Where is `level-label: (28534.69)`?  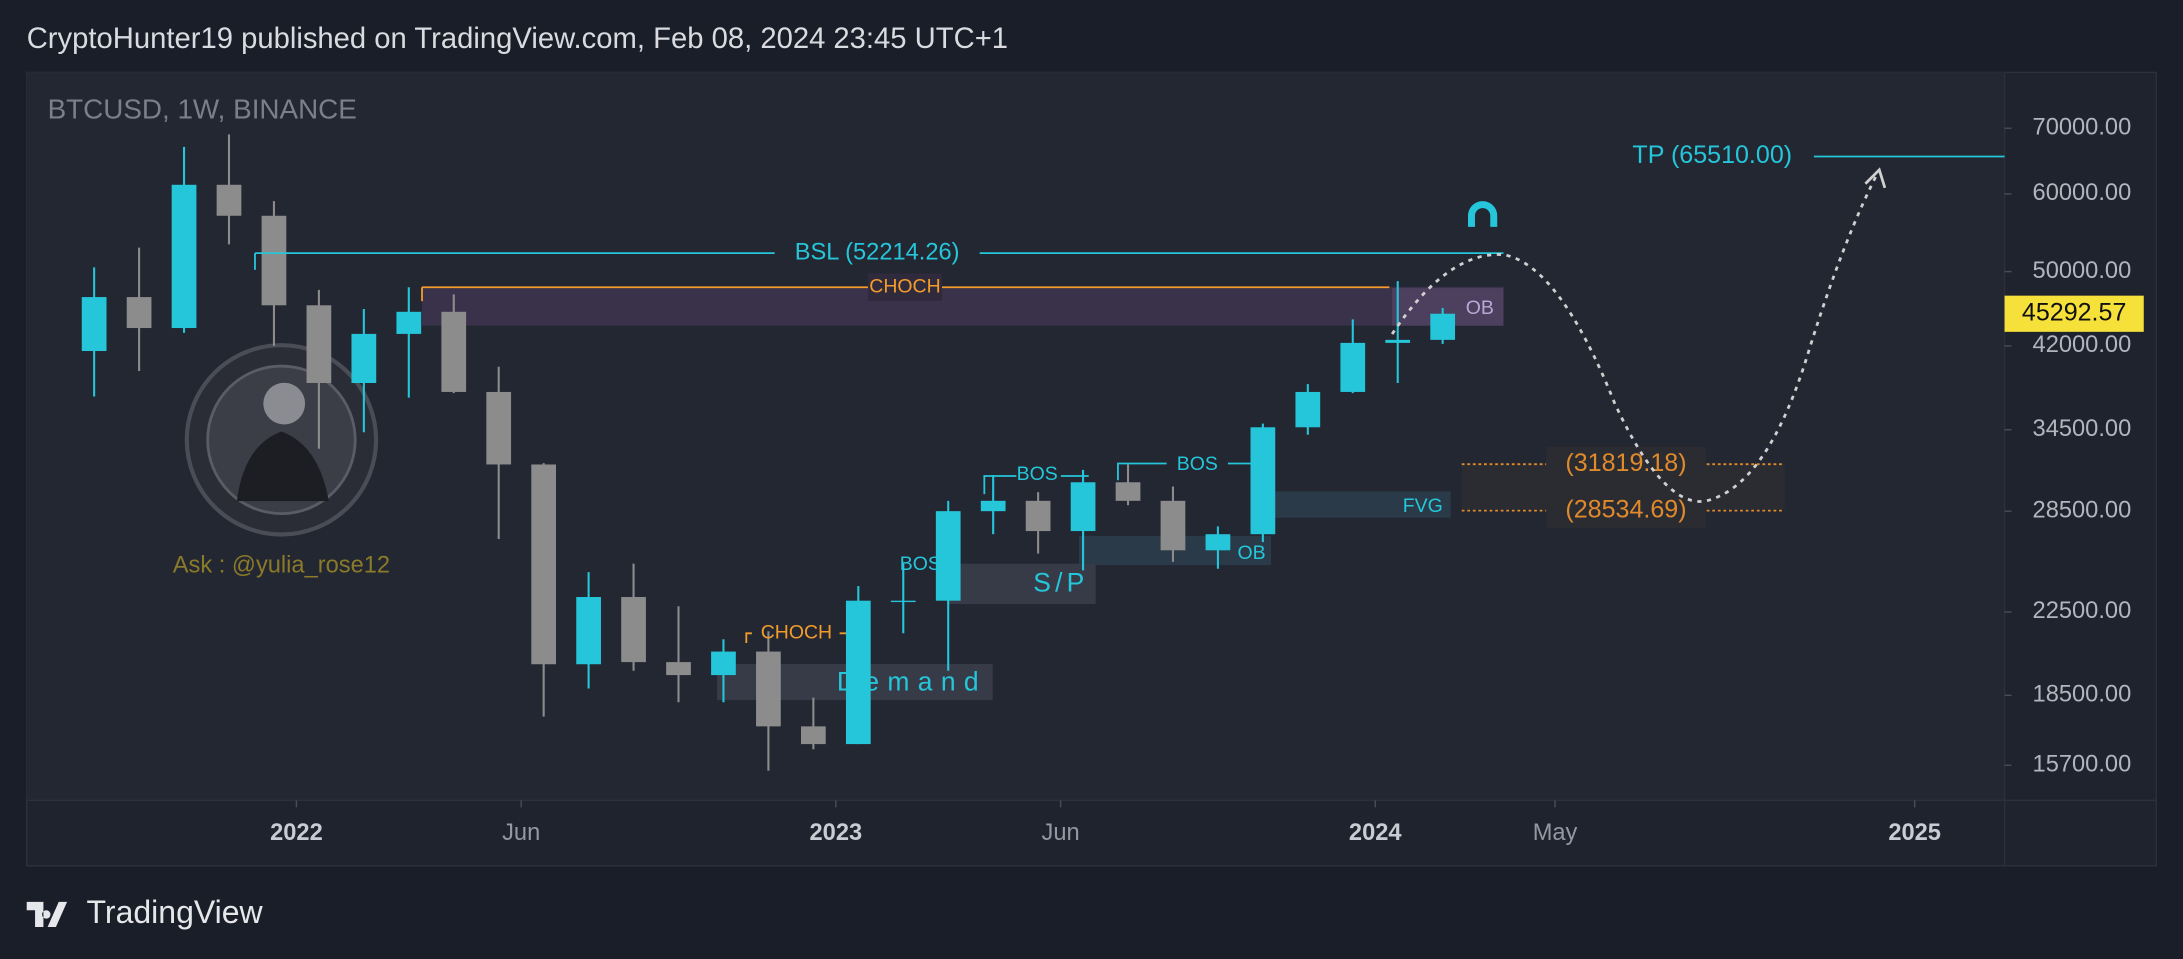 level-label: (28534.69) is located at coordinates (1625, 509).